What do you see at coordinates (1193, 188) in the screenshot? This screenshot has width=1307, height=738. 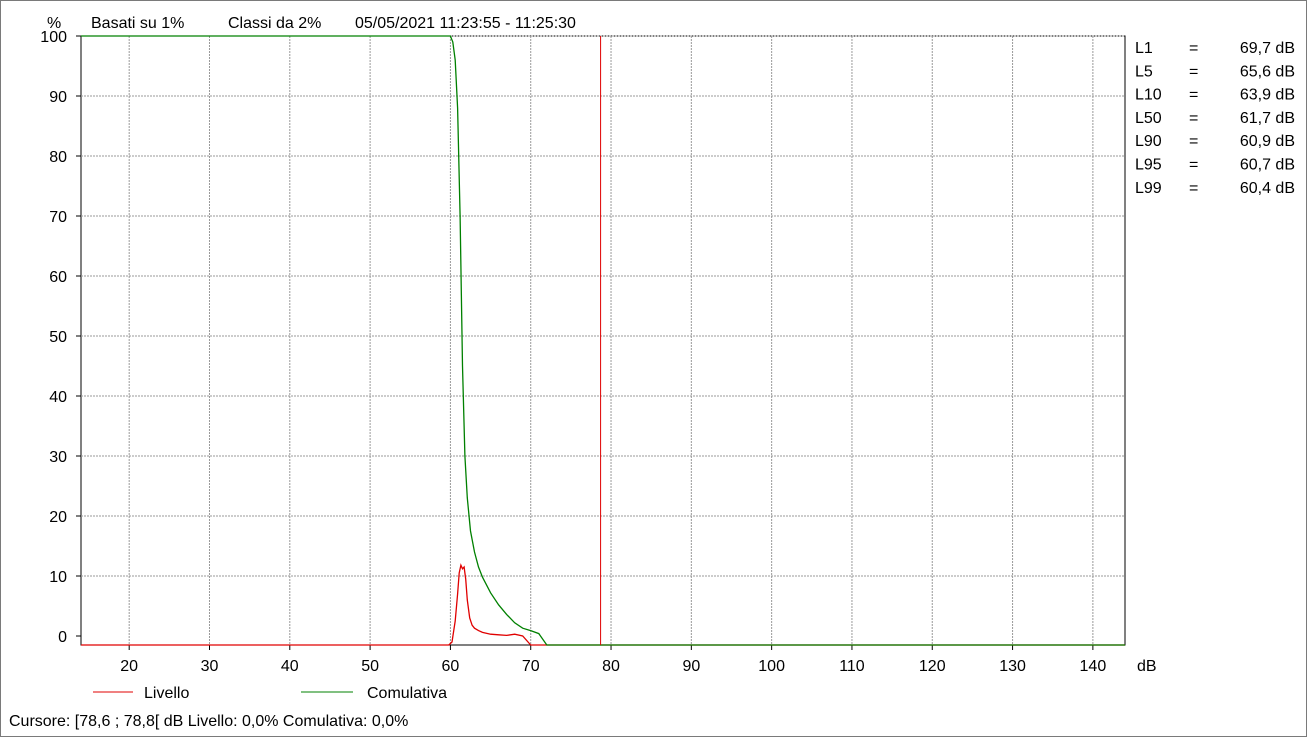 I see `stat-eq-l99: =` at bounding box center [1193, 188].